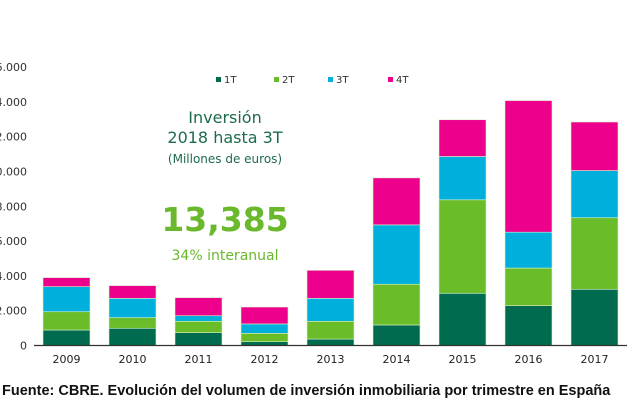 The height and width of the screenshot is (415, 627). I want to click on bar-segment-2015-4T, so click(462, 138).